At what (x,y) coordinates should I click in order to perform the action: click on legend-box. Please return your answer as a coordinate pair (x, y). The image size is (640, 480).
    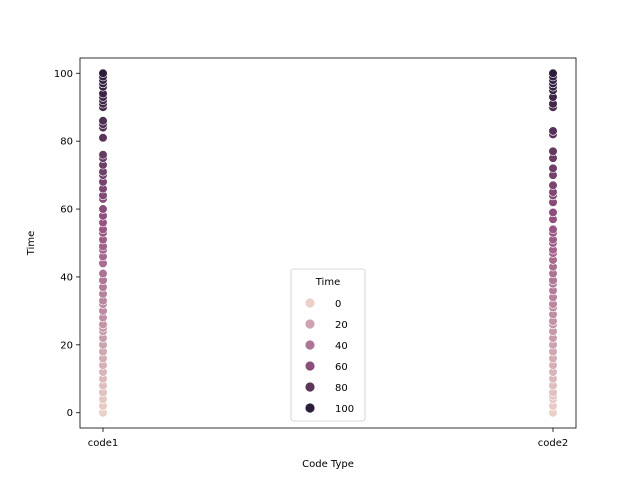
    Looking at the image, I should click on (328, 345).